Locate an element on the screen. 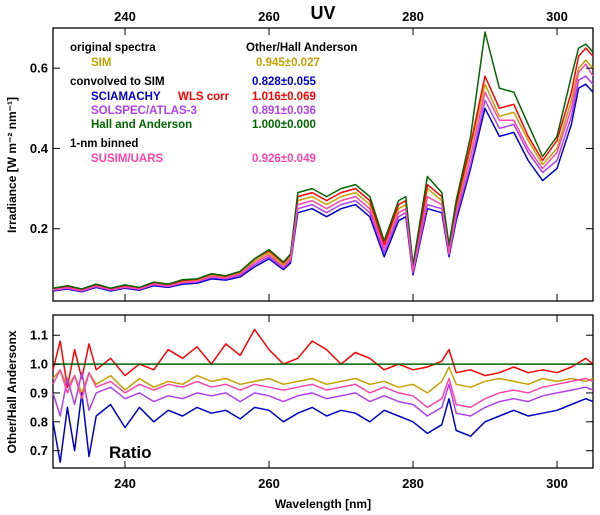 The width and height of the screenshot is (600, 515). spectra-y-tick-label: 0.4 is located at coordinates (39, 148).